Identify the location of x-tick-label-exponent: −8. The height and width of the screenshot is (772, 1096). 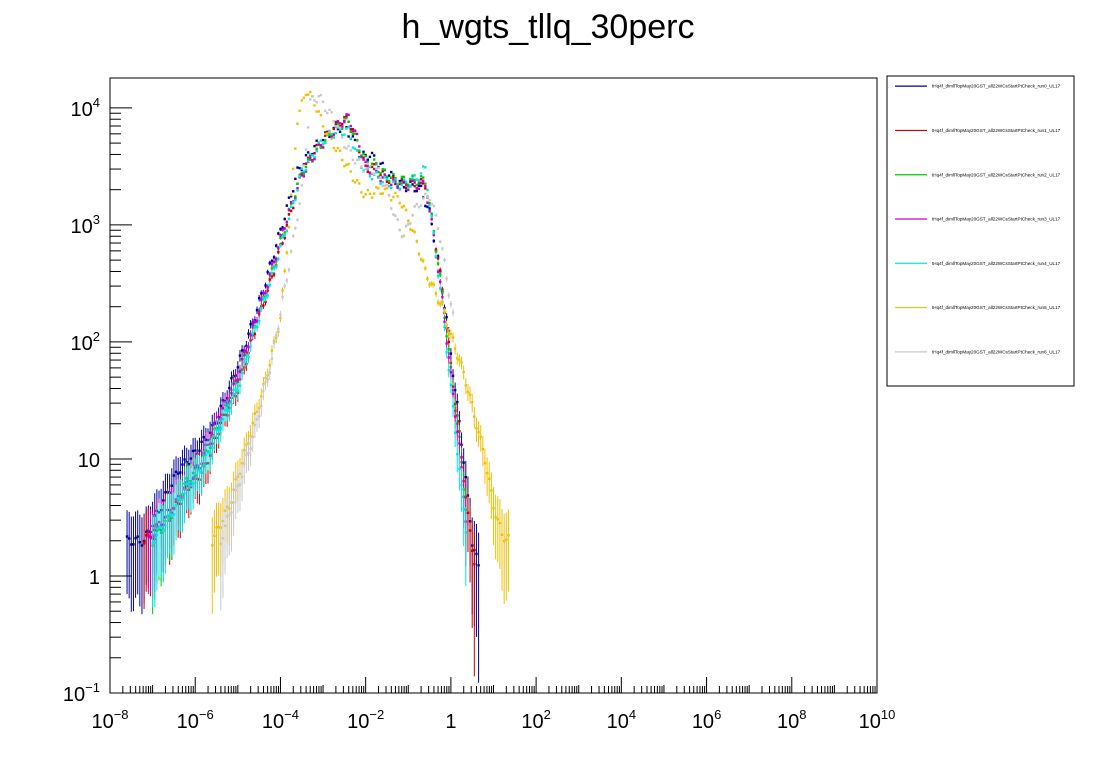
(121, 714).